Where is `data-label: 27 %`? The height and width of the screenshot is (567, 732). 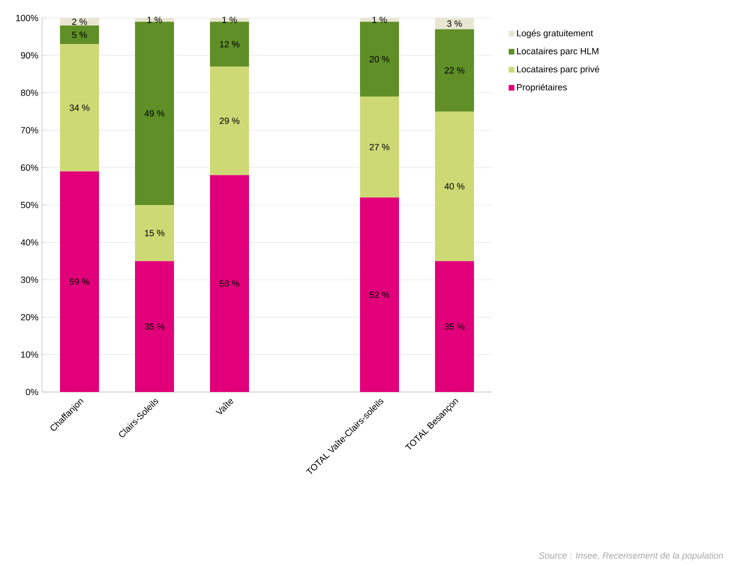 data-label: 27 % is located at coordinates (380, 147).